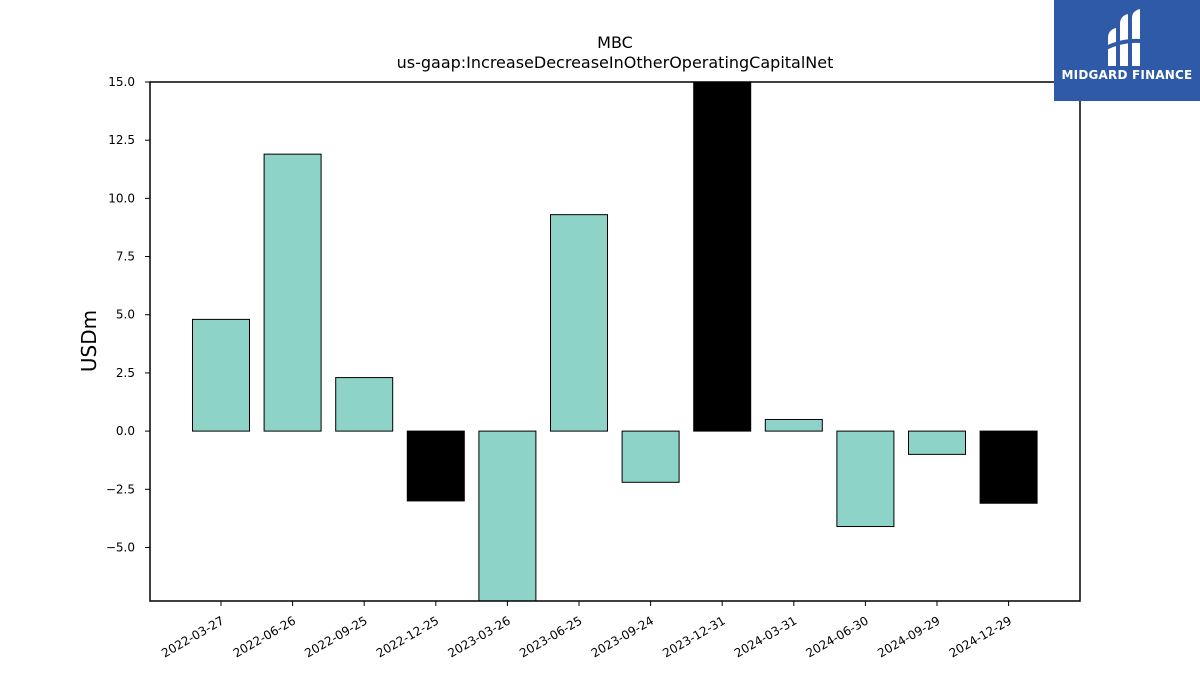 The height and width of the screenshot is (675, 1200). I want to click on x-tick-label: 2024-12-29, so click(980, 636).